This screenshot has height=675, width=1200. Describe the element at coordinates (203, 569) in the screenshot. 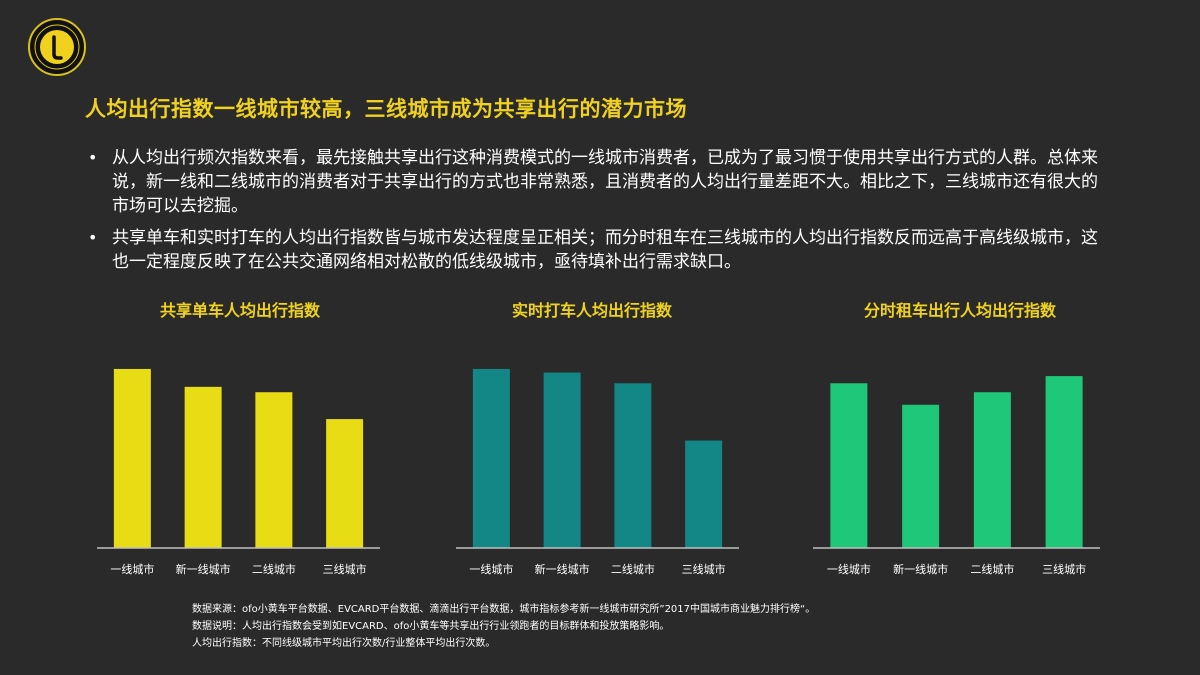

I see `tick-label-bike-1: 新一线城市` at that location.